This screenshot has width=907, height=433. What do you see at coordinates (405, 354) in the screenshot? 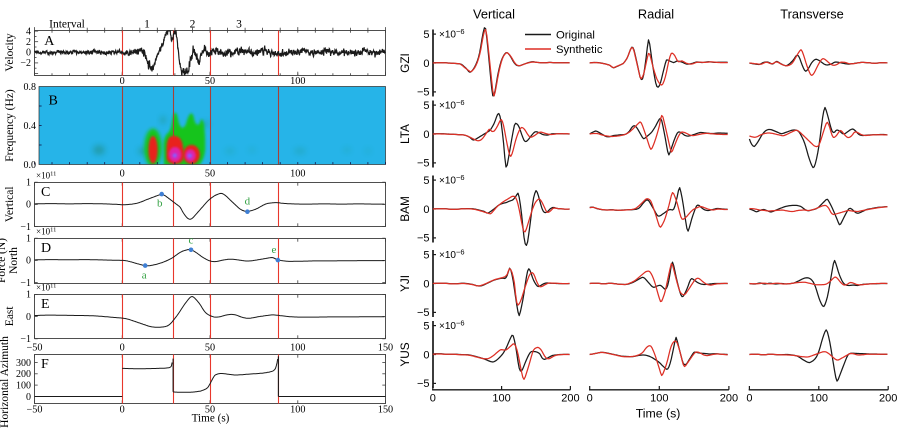
I see `svg-text: YUS` at bounding box center [405, 354].